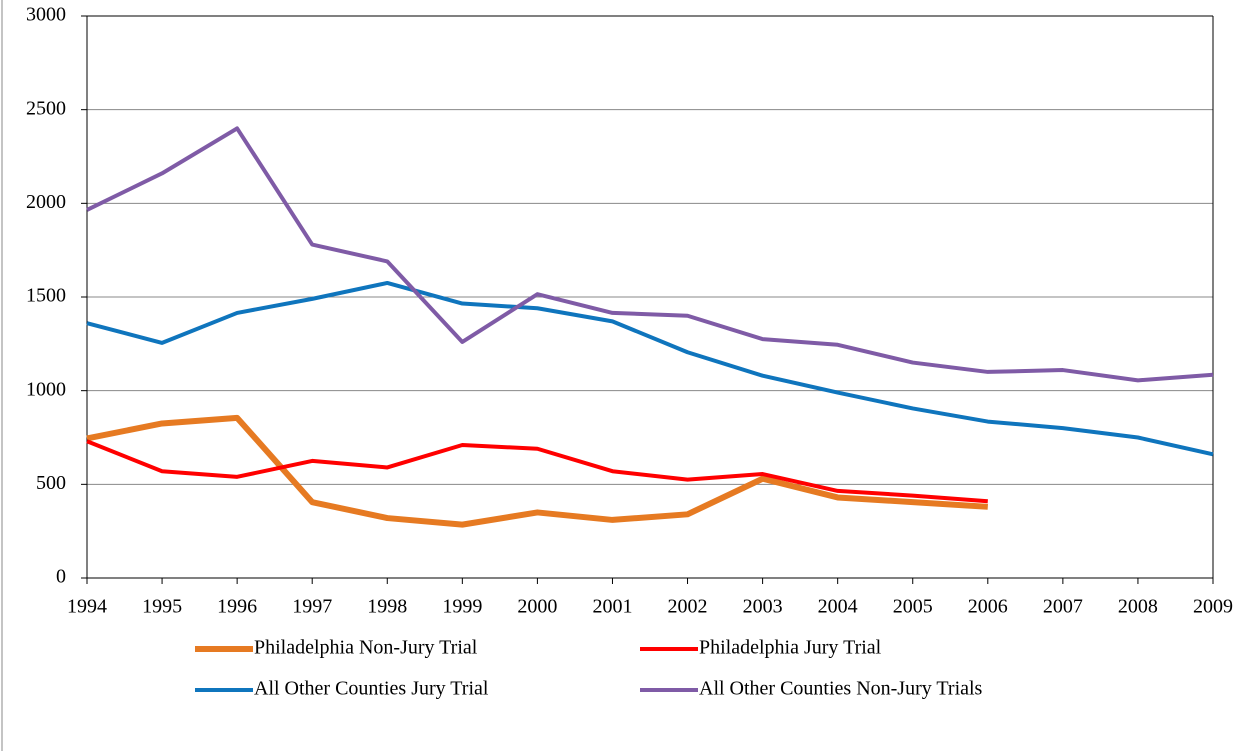 The width and height of the screenshot is (1251, 751). Describe the element at coordinates (988, 607) in the screenshot. I see `x-tick-label: 2006` at that location.